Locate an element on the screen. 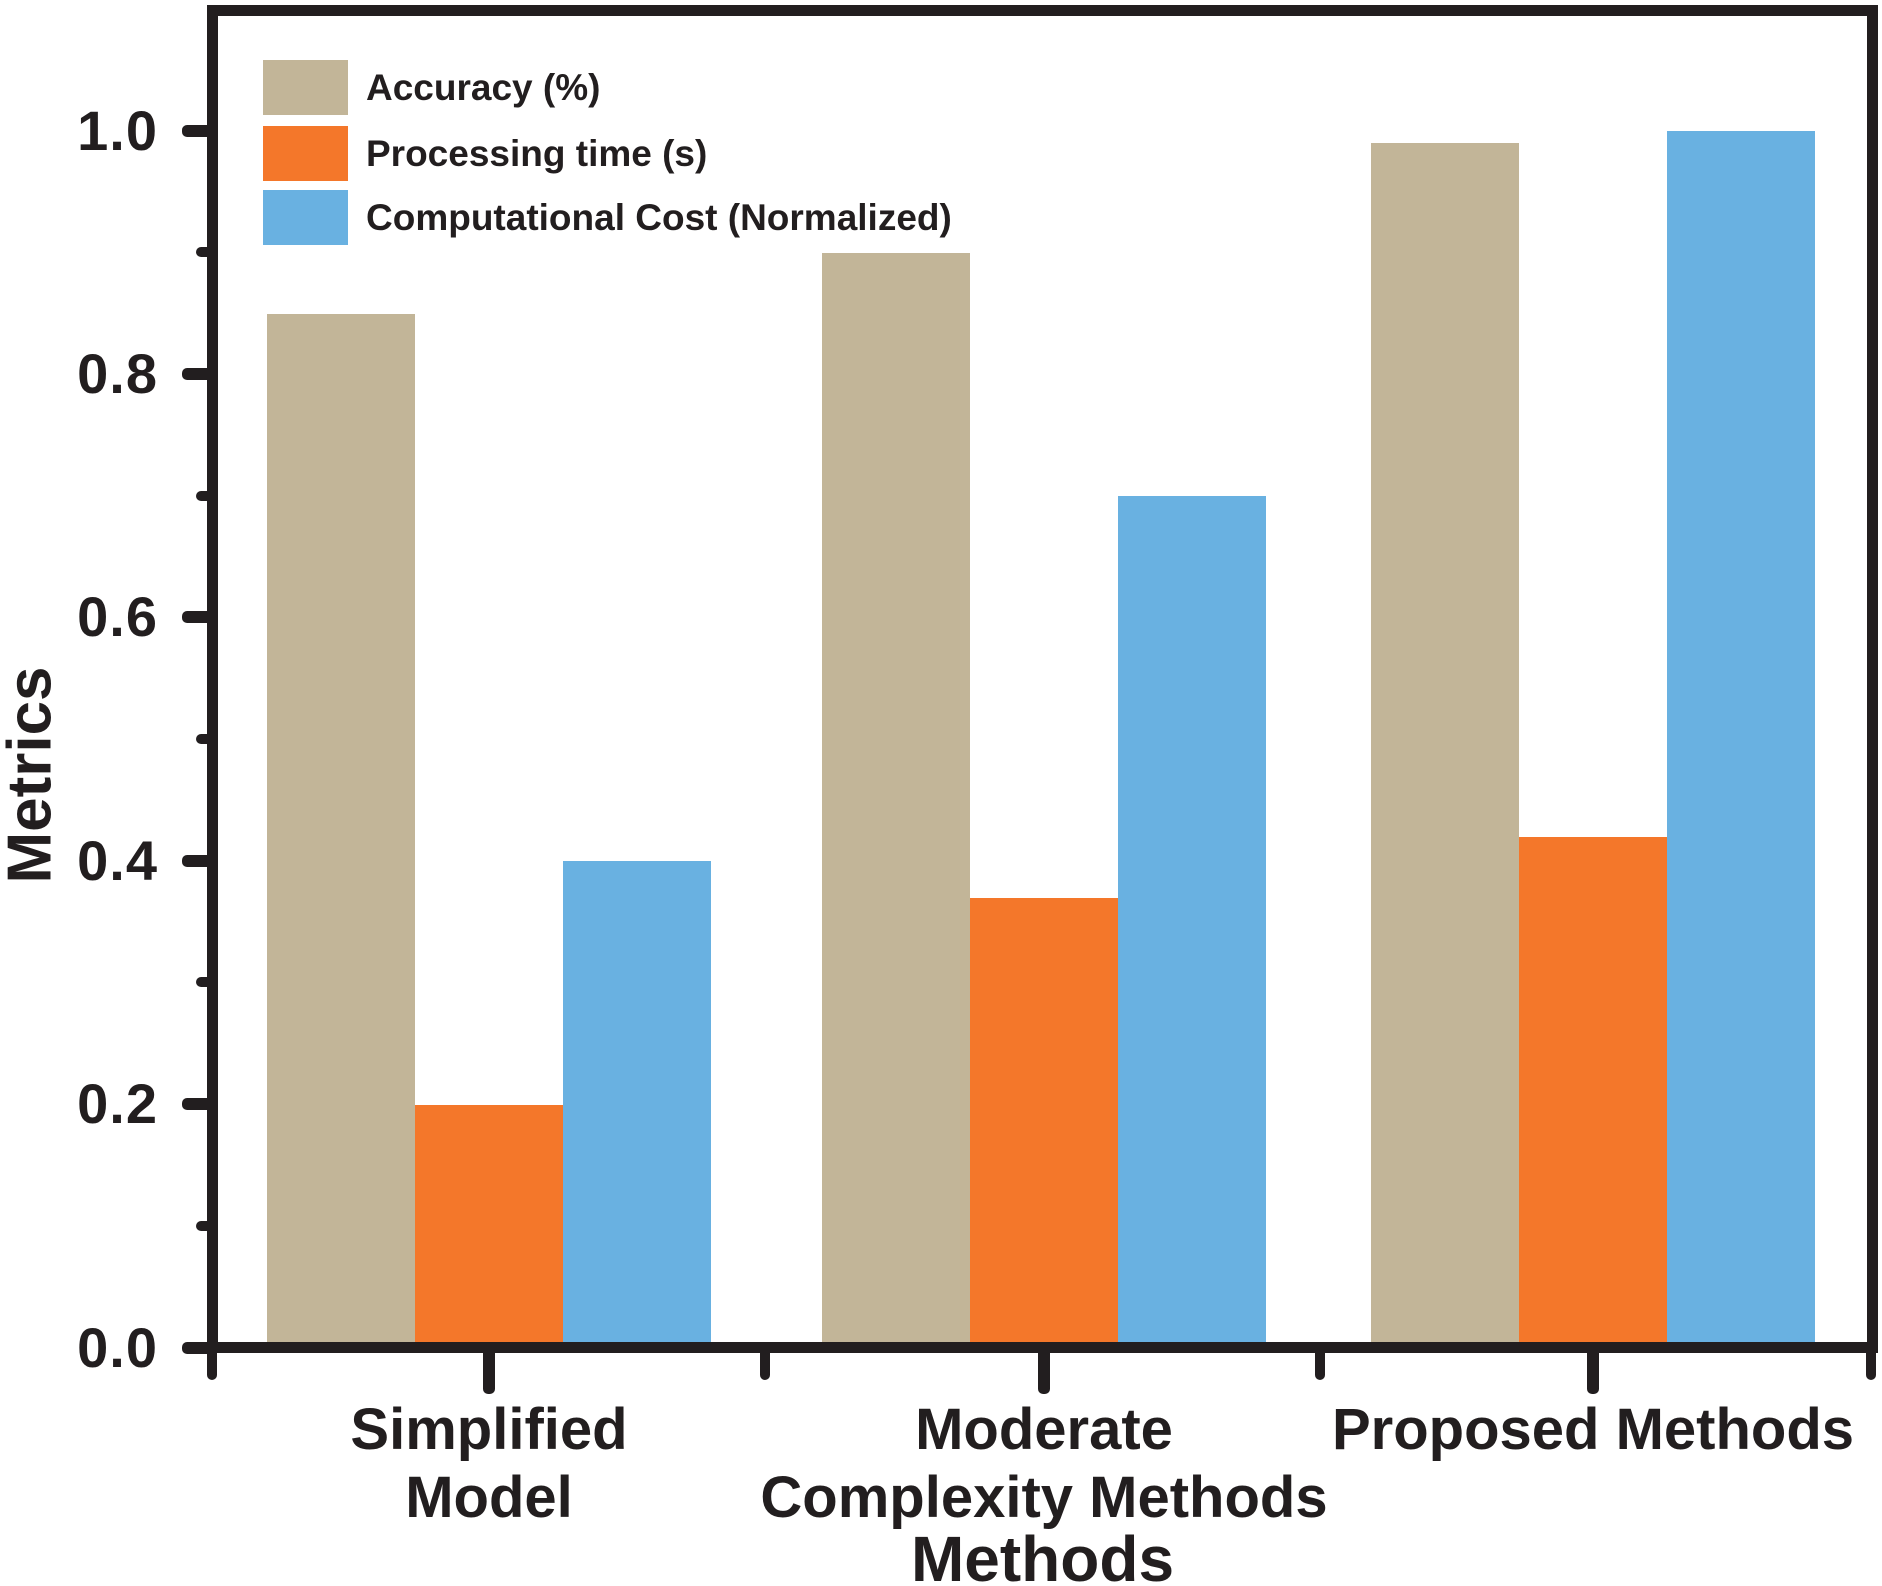 This screenshot has width=1882, height=1586. y-tick-label: 1.0 is located at coordinates (117, 130).